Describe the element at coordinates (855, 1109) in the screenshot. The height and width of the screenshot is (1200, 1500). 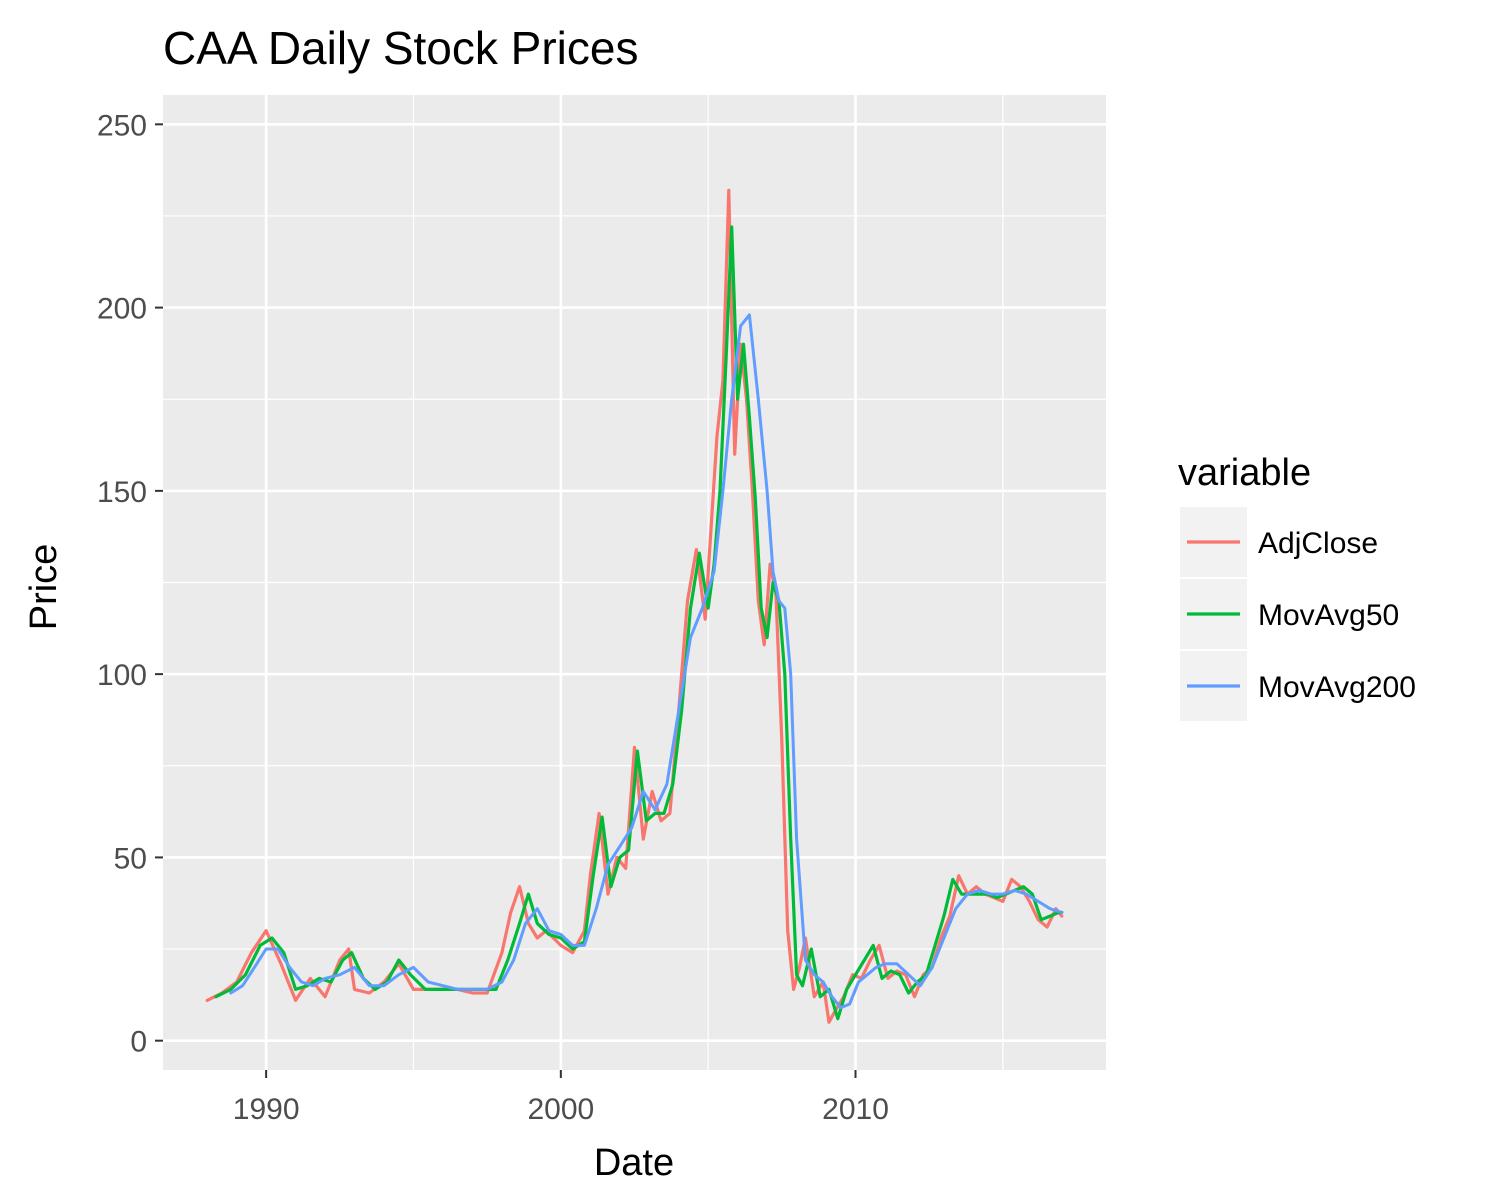
I see `x-tick-label: 2010` at that location.